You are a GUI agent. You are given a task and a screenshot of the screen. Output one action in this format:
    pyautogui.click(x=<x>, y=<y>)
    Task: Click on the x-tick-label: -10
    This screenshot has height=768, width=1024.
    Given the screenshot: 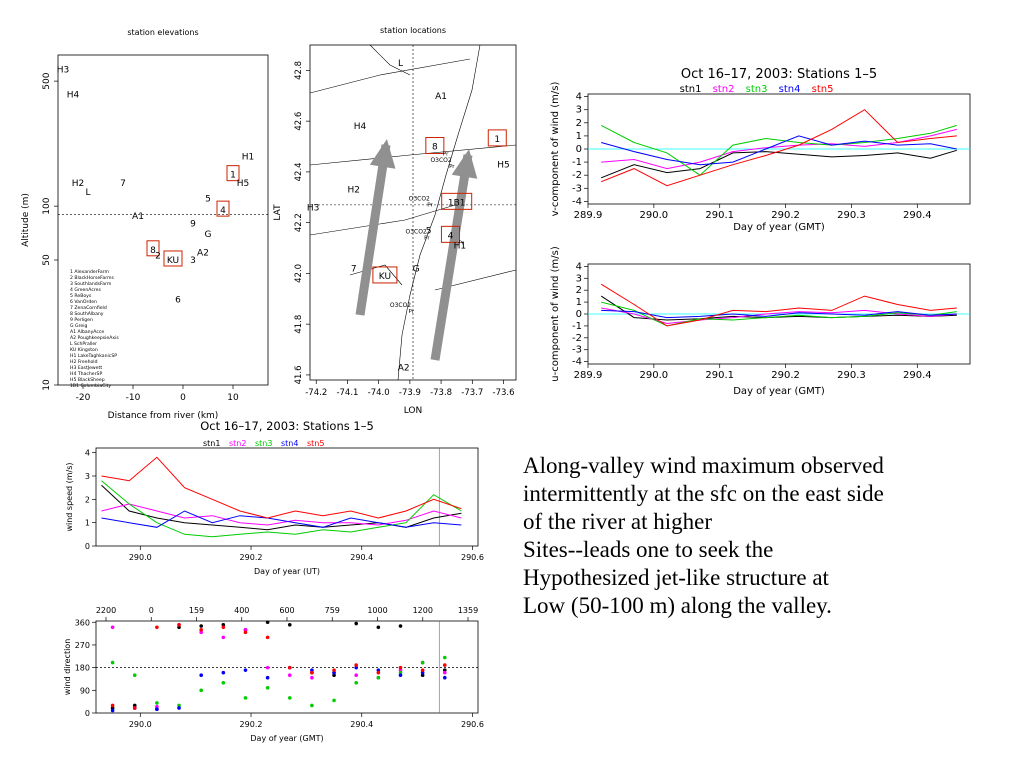 What is the action you would take?
    pyautogui.click(x=133, y=398)
    